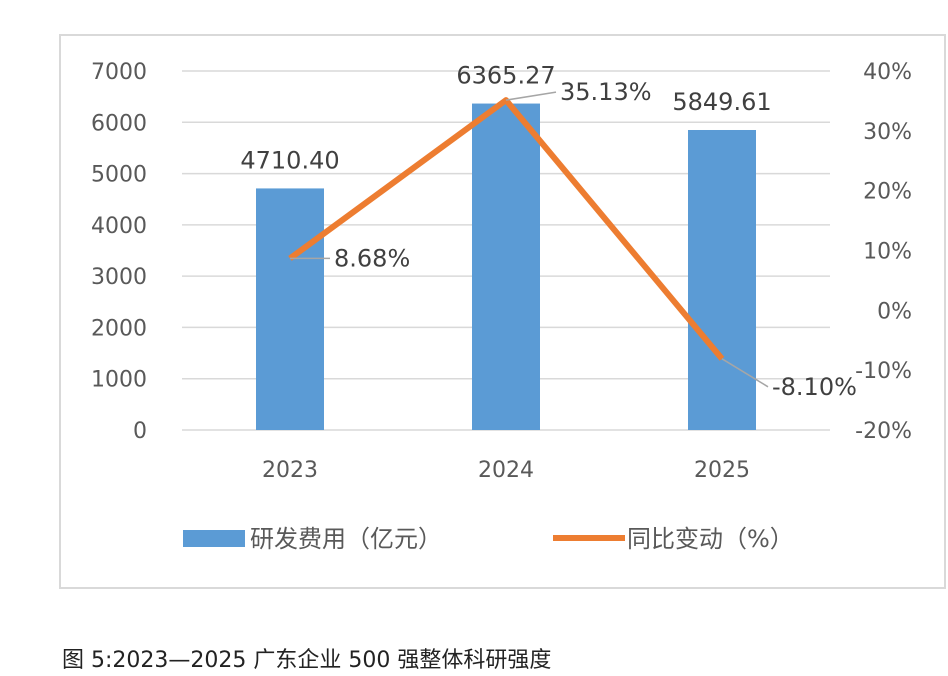 The height and width of the screenshot is (676, 948). I want to click on legend-bar-label: 研发费用（亿元）, so click(346, 539).